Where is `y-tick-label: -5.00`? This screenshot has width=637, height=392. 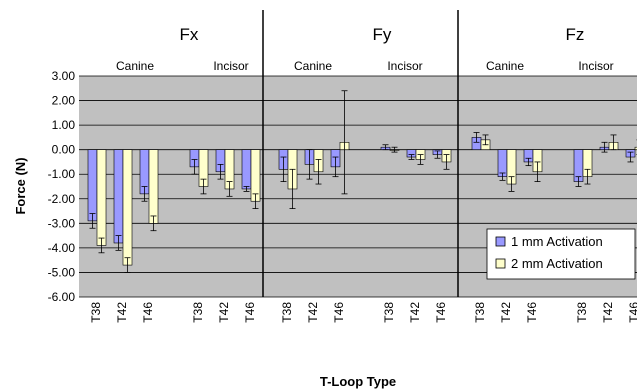
y-tick-label: -5.00 is located at coordinates (62, 272).